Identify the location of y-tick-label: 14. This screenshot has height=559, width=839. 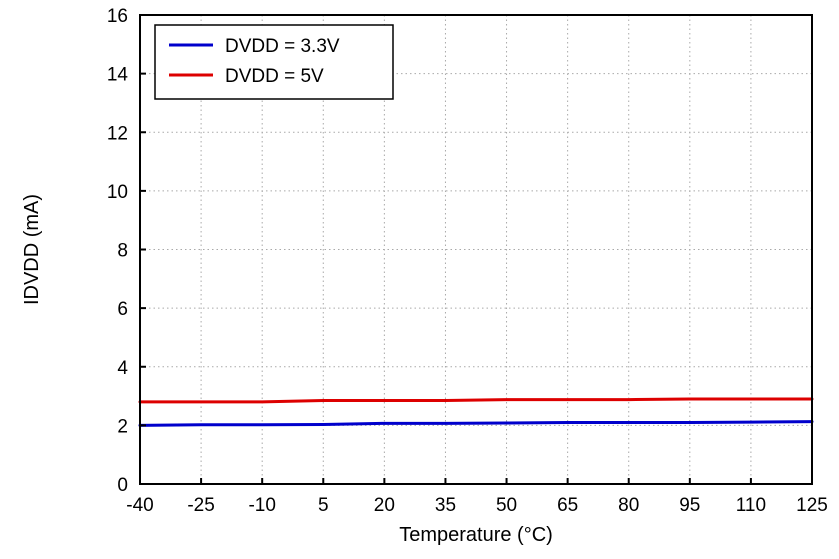
(118, 75).